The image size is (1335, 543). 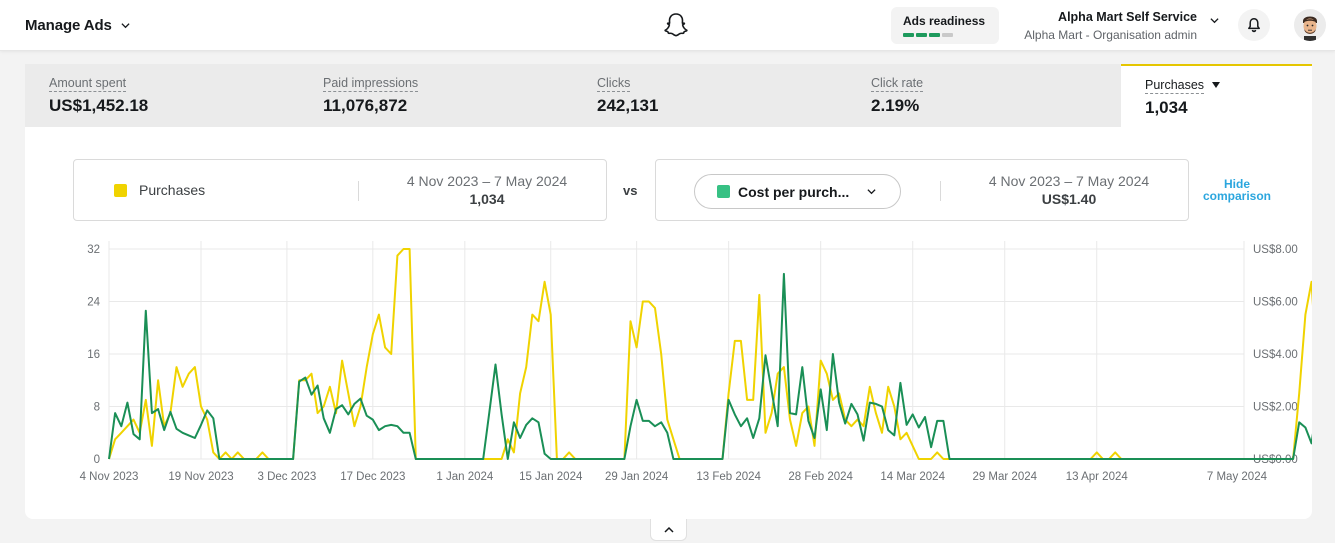 I want to click on y-right-tick-label: US$2.00, so click(x=1275, y=408).